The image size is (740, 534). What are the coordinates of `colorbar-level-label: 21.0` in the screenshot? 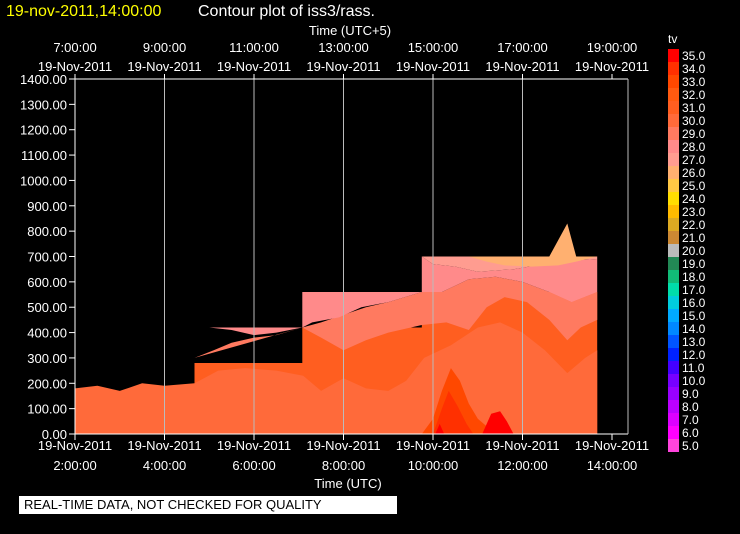 It's located at (694, 238).